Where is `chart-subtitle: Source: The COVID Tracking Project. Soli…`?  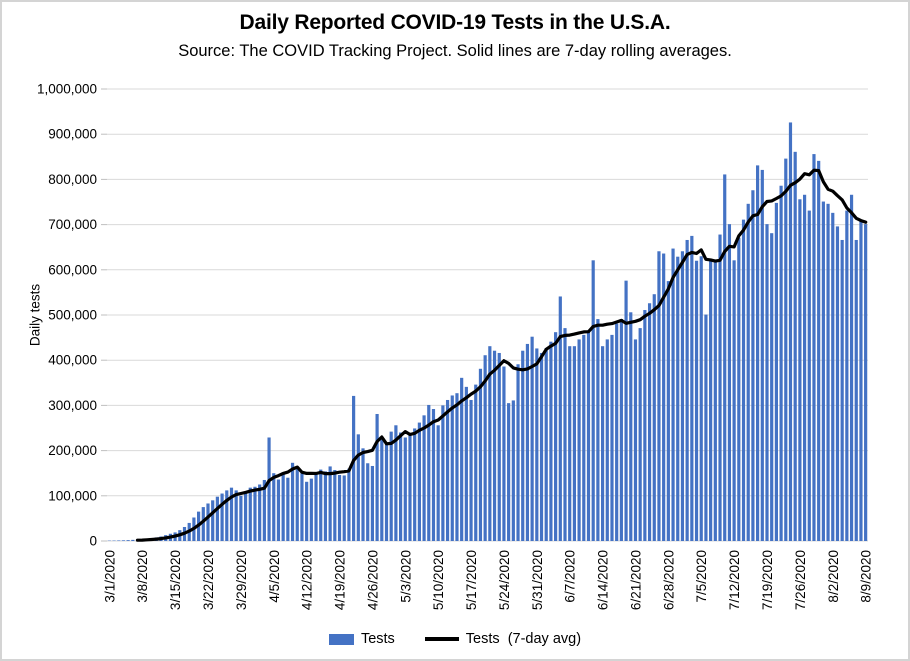 chart-subtitle: Source: The COVID Tracking Project. Soli… is located at coordinates (455, 51).